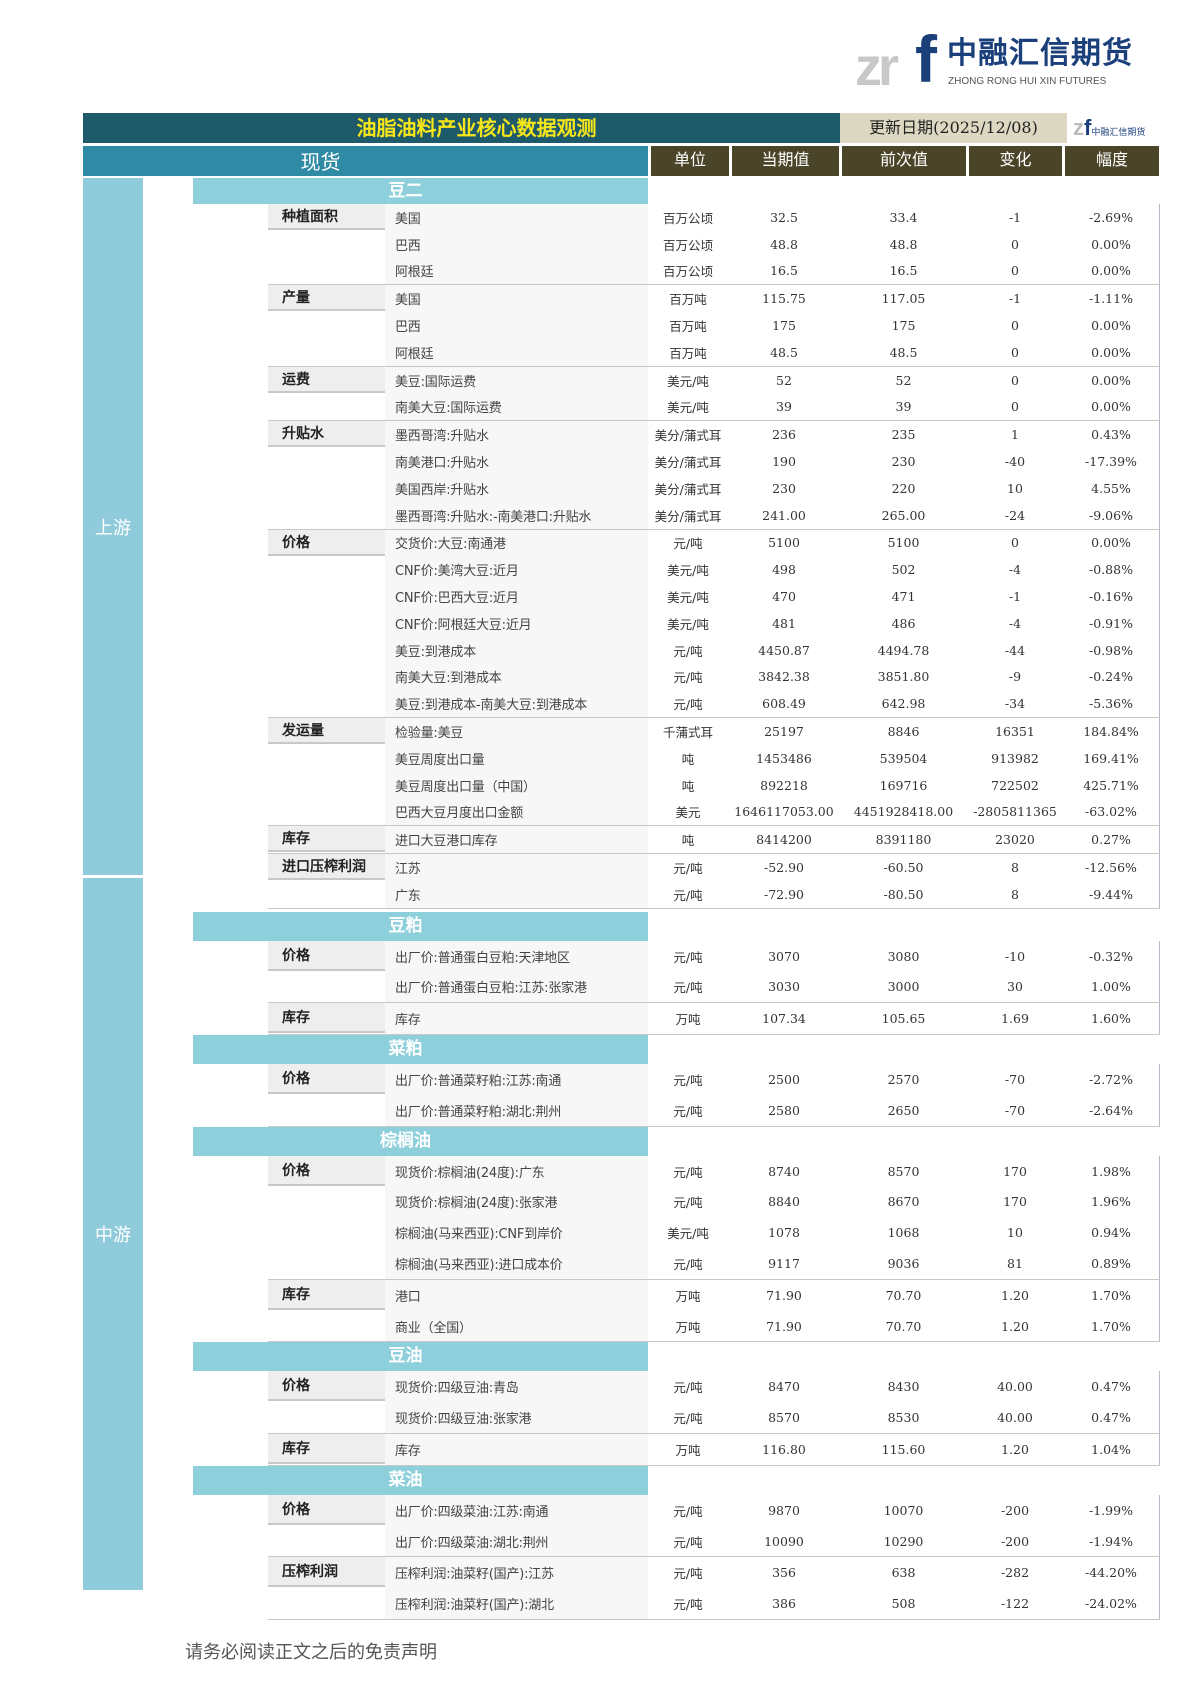 The image size is (1190, 1683). I want to click on previous-value: 471, so click(903, 597).